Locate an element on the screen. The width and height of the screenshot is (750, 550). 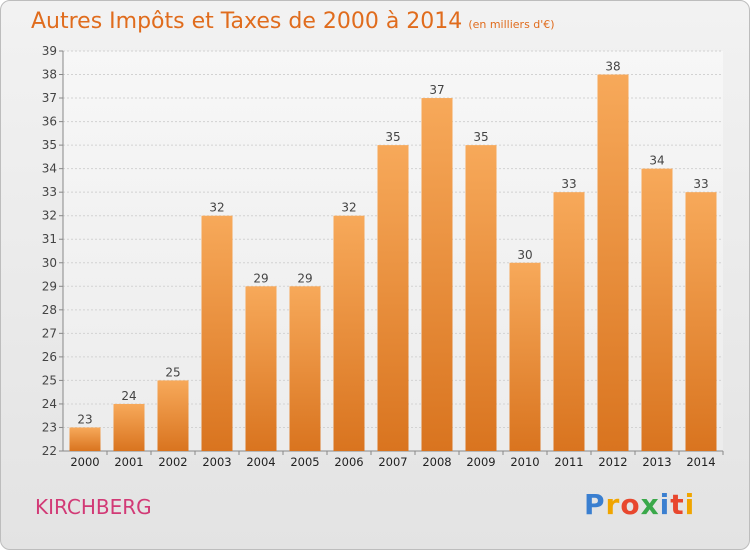
bar-value-label: 34 is located at coordinates (656, 161).